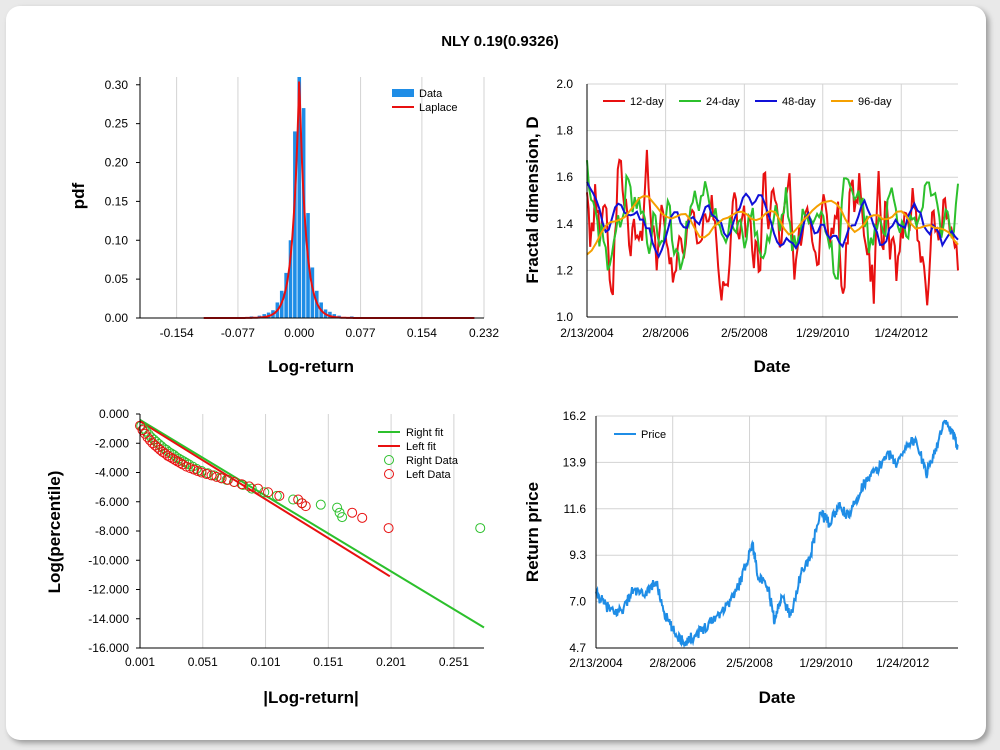  I want to click on price-y-tick-label: 13.9, so click(575, 462).